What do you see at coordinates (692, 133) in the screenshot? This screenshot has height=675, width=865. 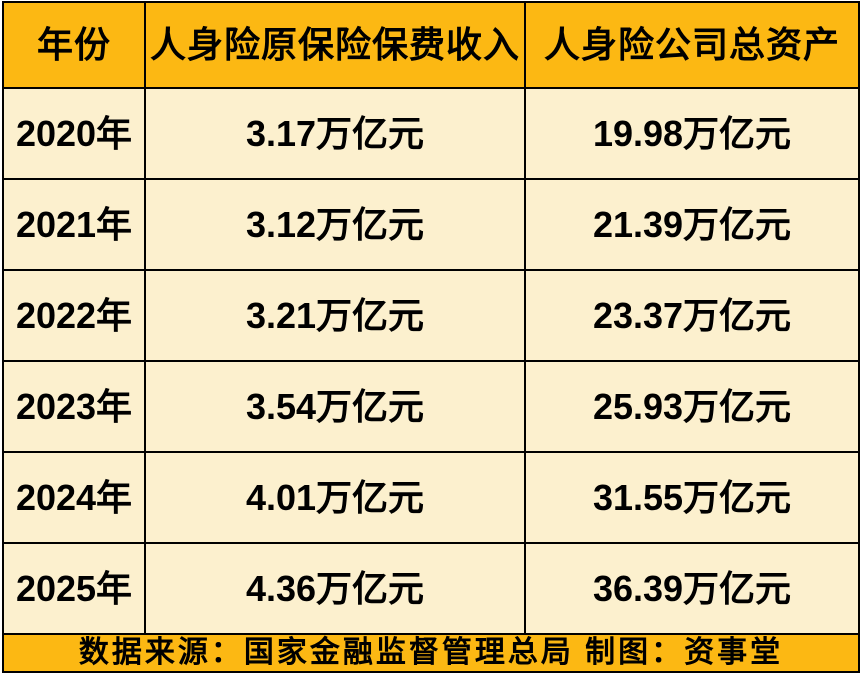 I see `cell-total-assets: 19.98万亿元` at bounding box center [692, 133].